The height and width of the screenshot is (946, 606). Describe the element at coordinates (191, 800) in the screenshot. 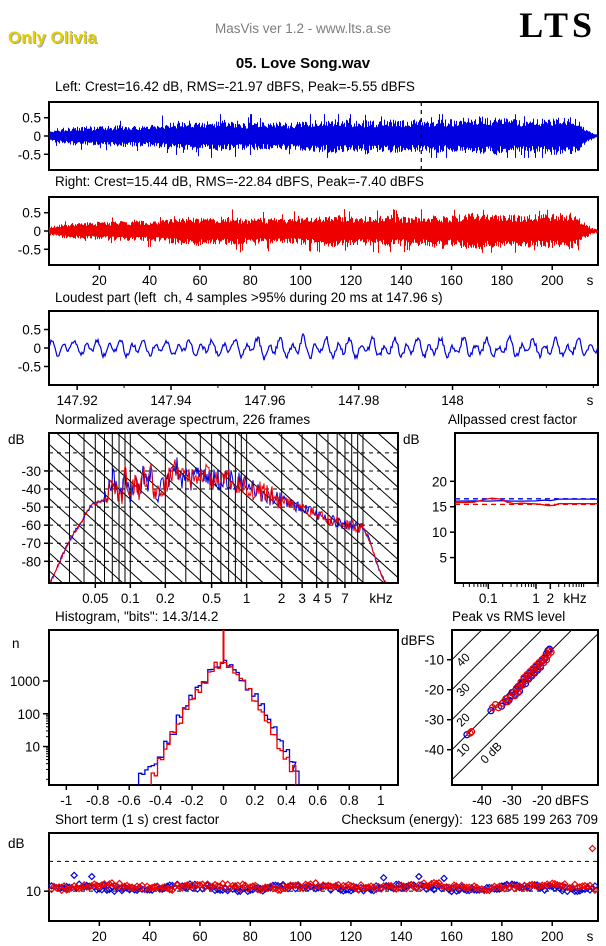

I see `tick-label: -0.2` at that location.